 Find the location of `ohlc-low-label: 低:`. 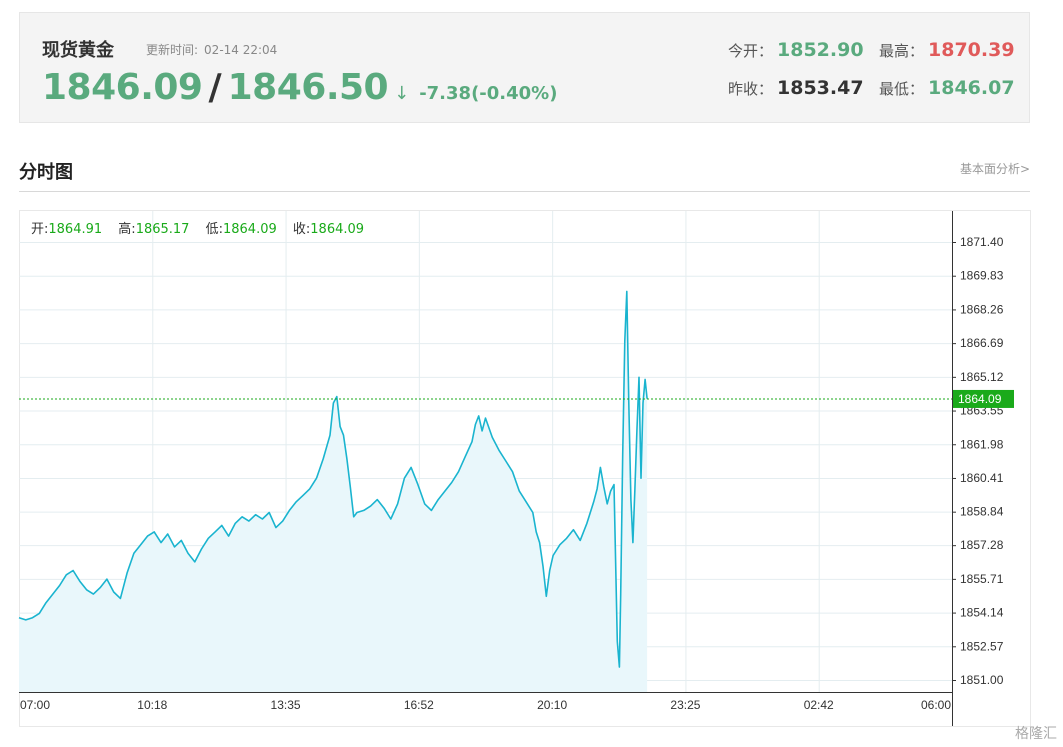

ohlc-low-label: 低: is located at coordinates (214, 229).